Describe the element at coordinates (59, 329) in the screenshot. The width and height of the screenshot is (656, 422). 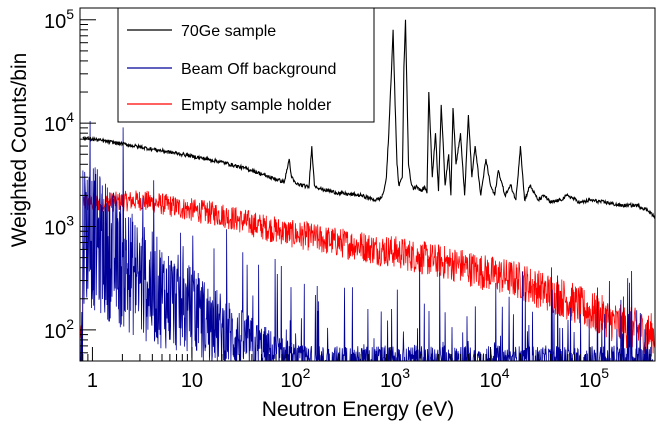
I see `y-tick-label-0: 10²` at that location.